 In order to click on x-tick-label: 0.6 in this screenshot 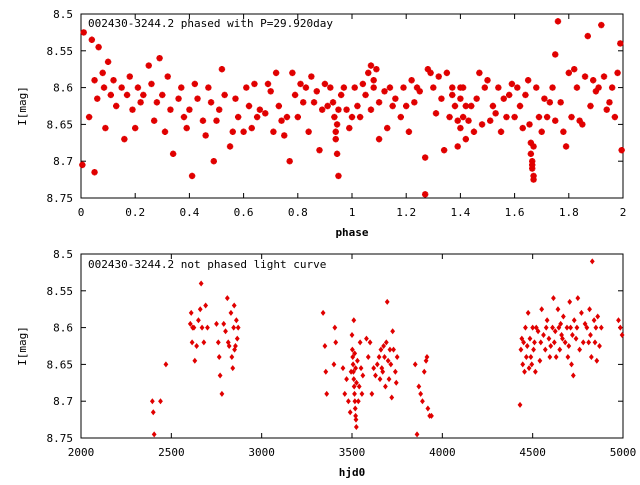, I will do `click(244, 212)`.